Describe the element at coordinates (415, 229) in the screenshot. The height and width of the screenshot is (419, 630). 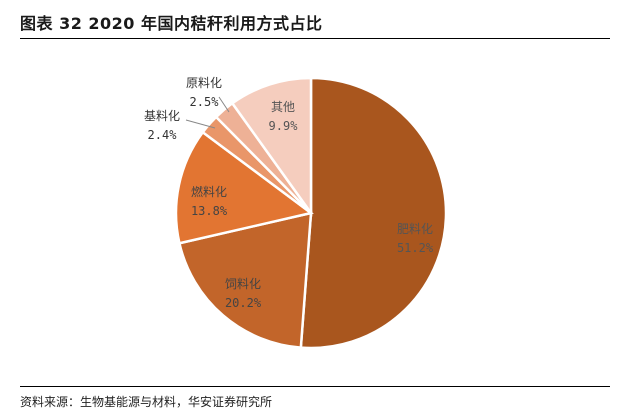
I see `slice-name-label: 肥料化` at that location.